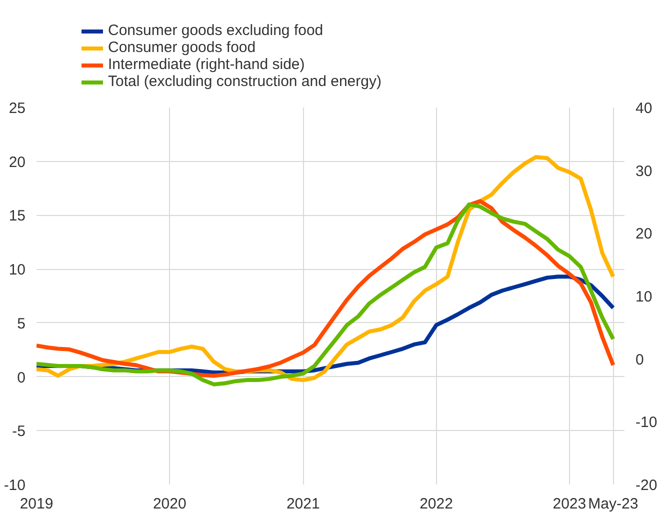 This screenshot has width=667, height=522. Describe the element at coordinates (613, 504) in the screenshot. I see `x-tick-label: May-23` at that location.